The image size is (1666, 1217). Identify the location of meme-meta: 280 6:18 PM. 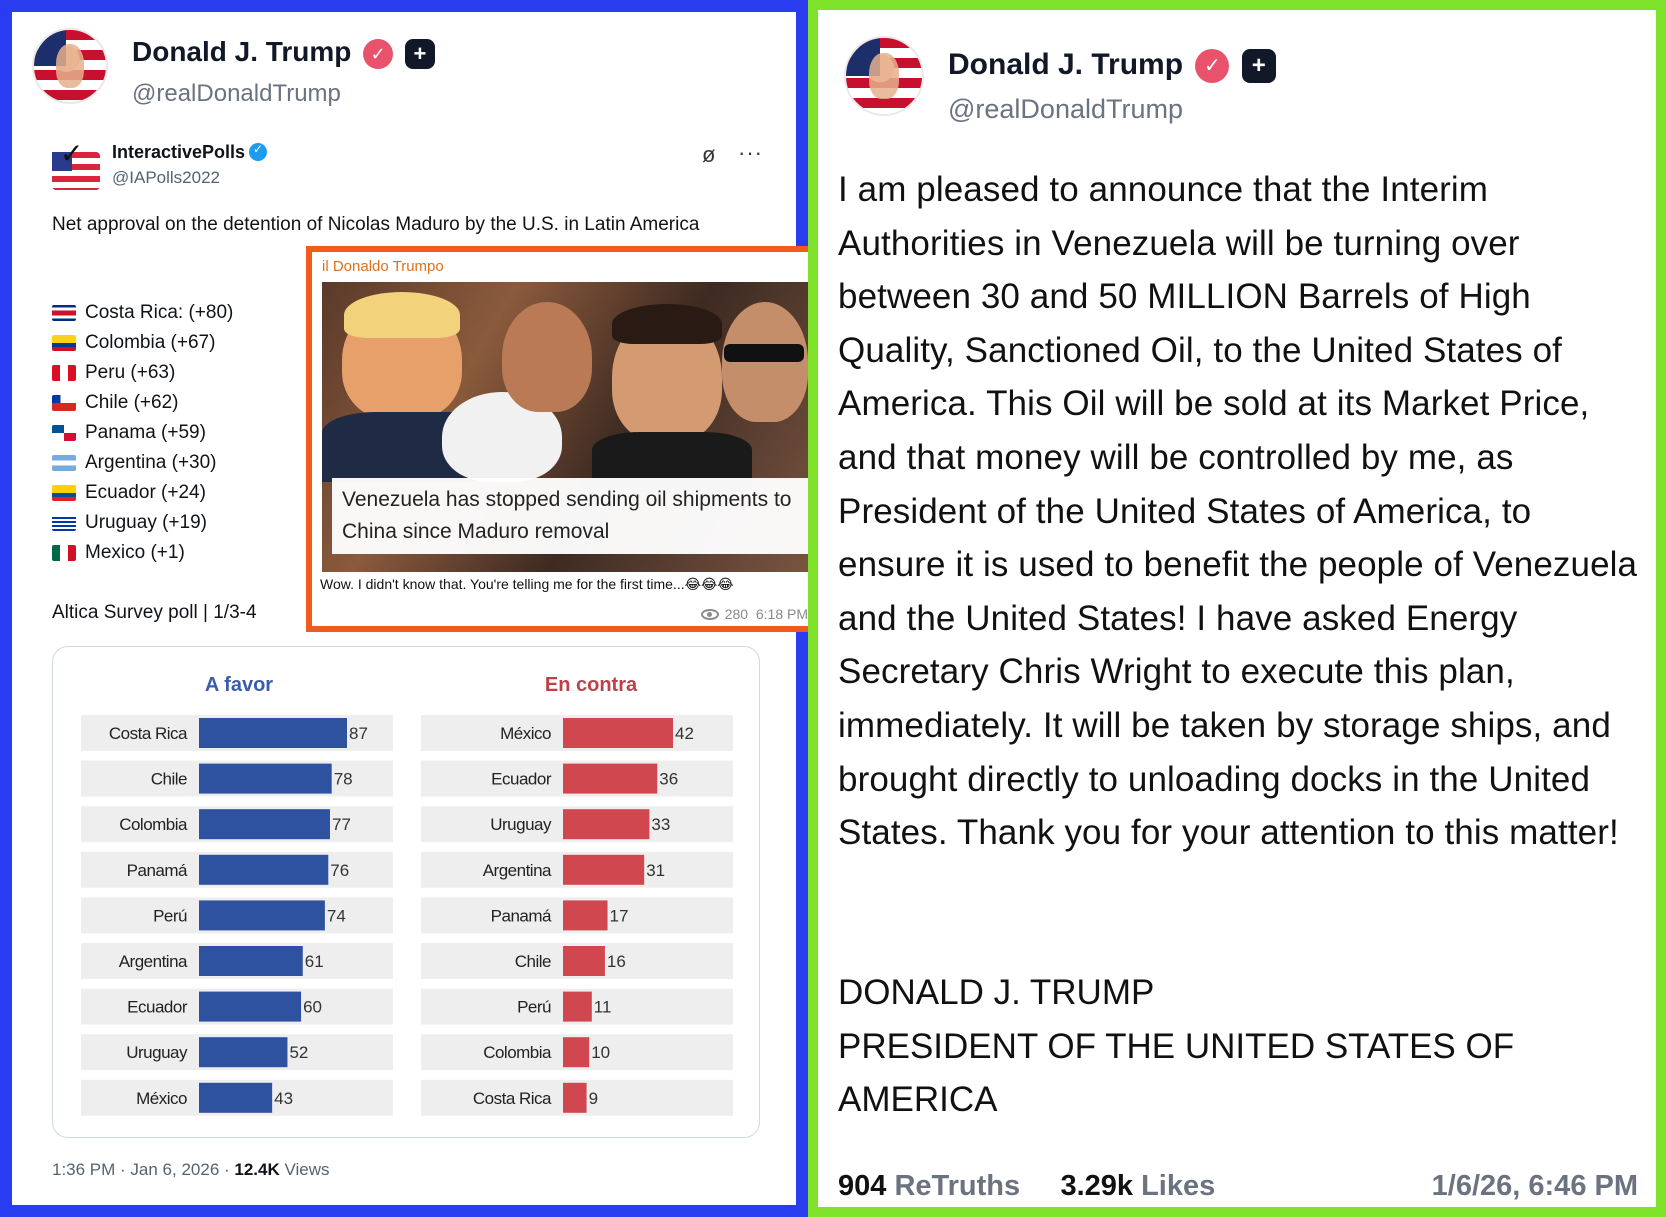
(754, 614).